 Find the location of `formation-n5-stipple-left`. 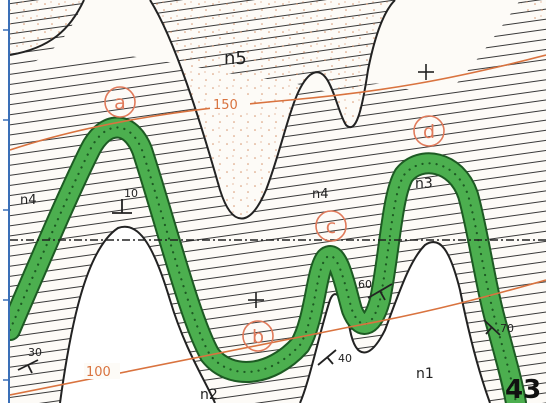

formation-n5-stipple-left is located at coordinates (47, 27).